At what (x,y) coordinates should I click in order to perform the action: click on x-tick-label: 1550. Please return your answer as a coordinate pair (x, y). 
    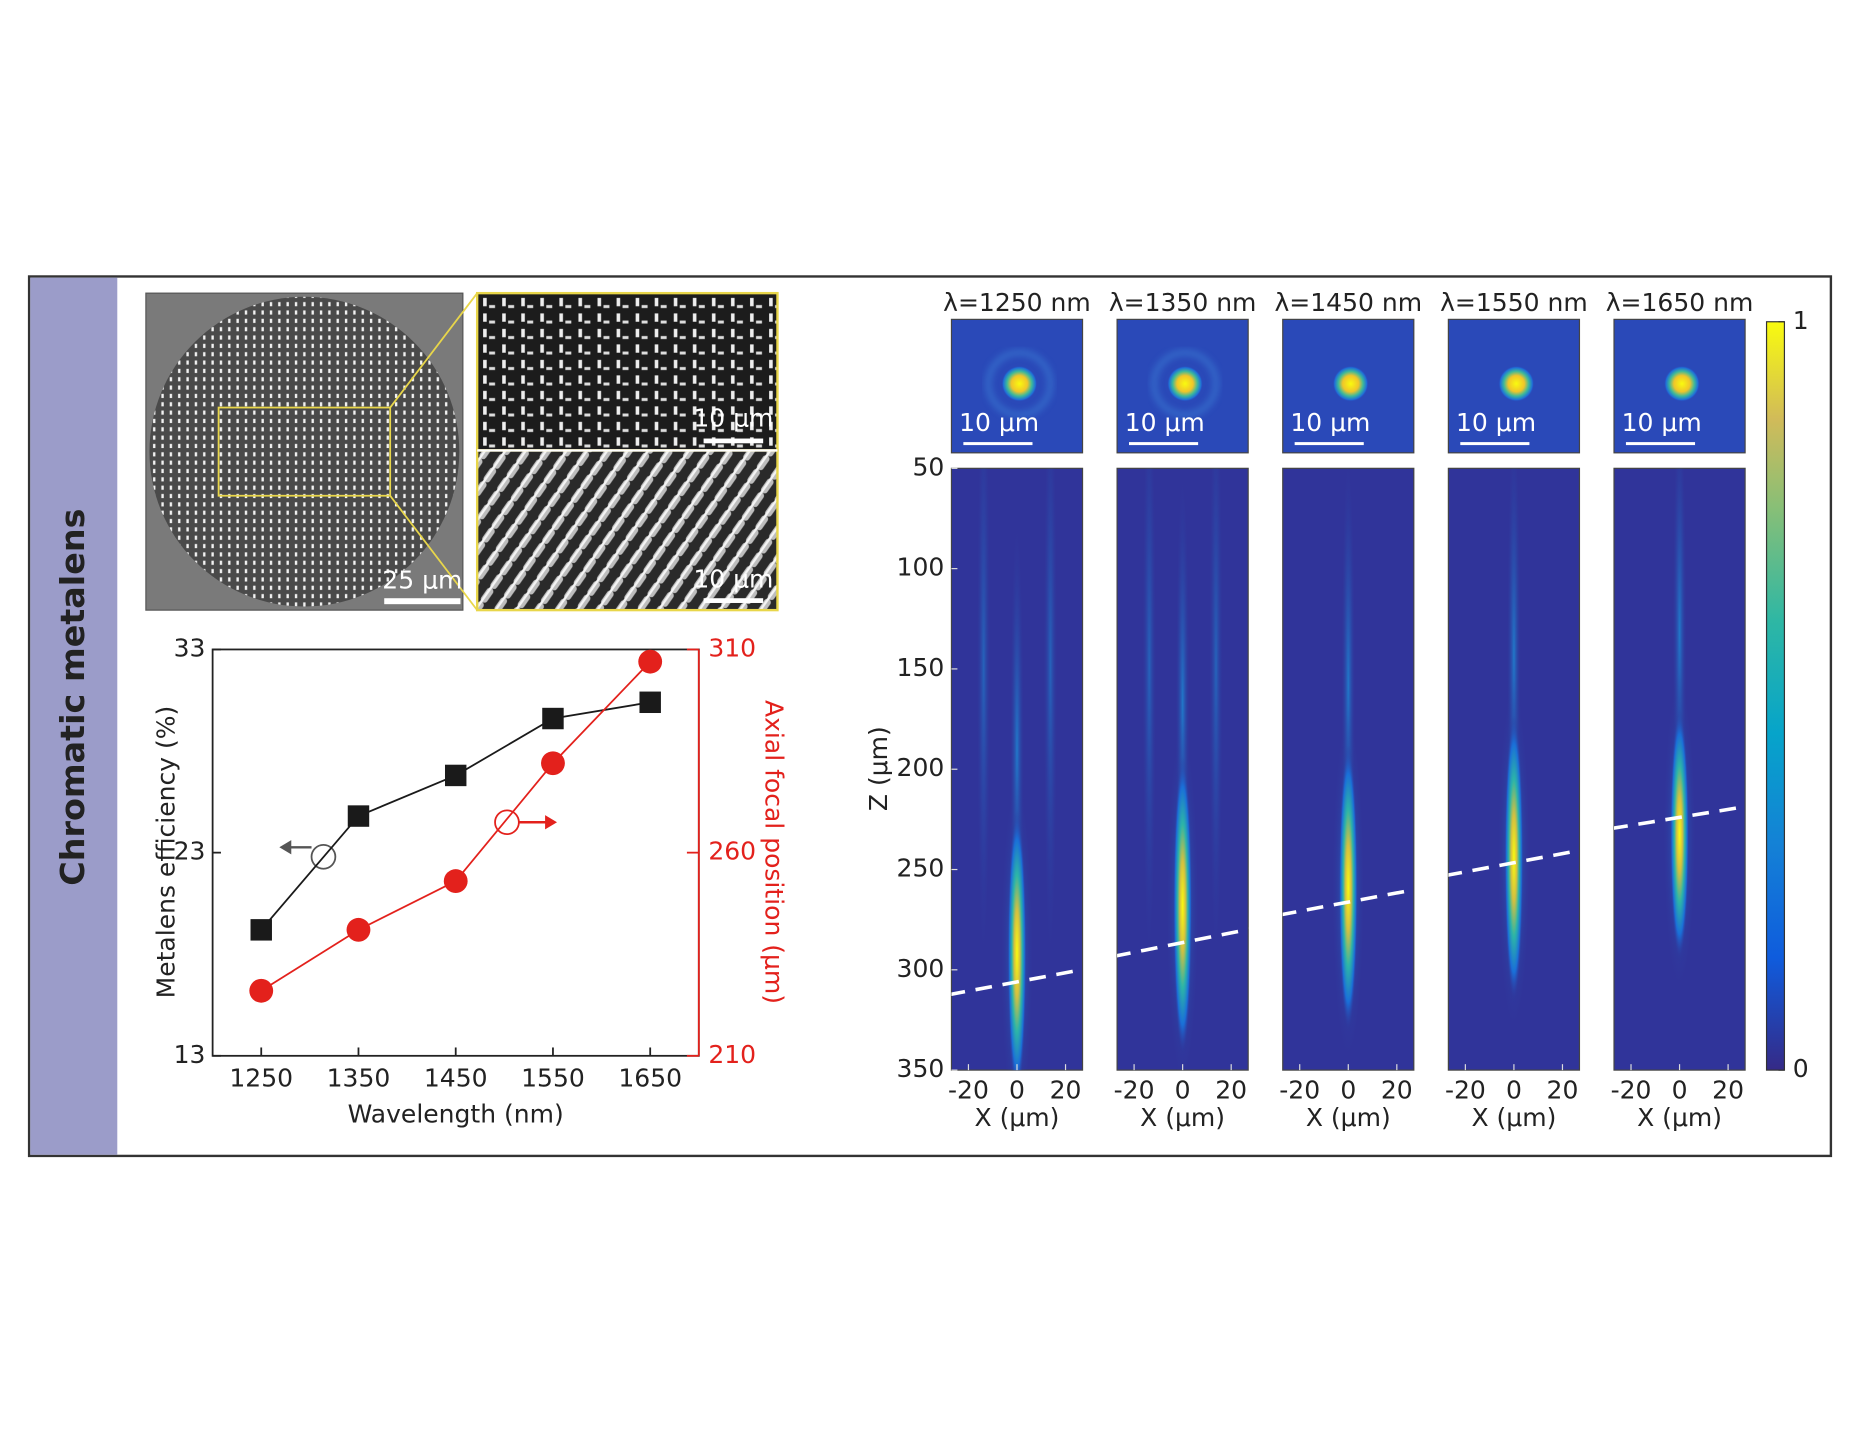
    Looking at the image, I should click on (553, 1078).